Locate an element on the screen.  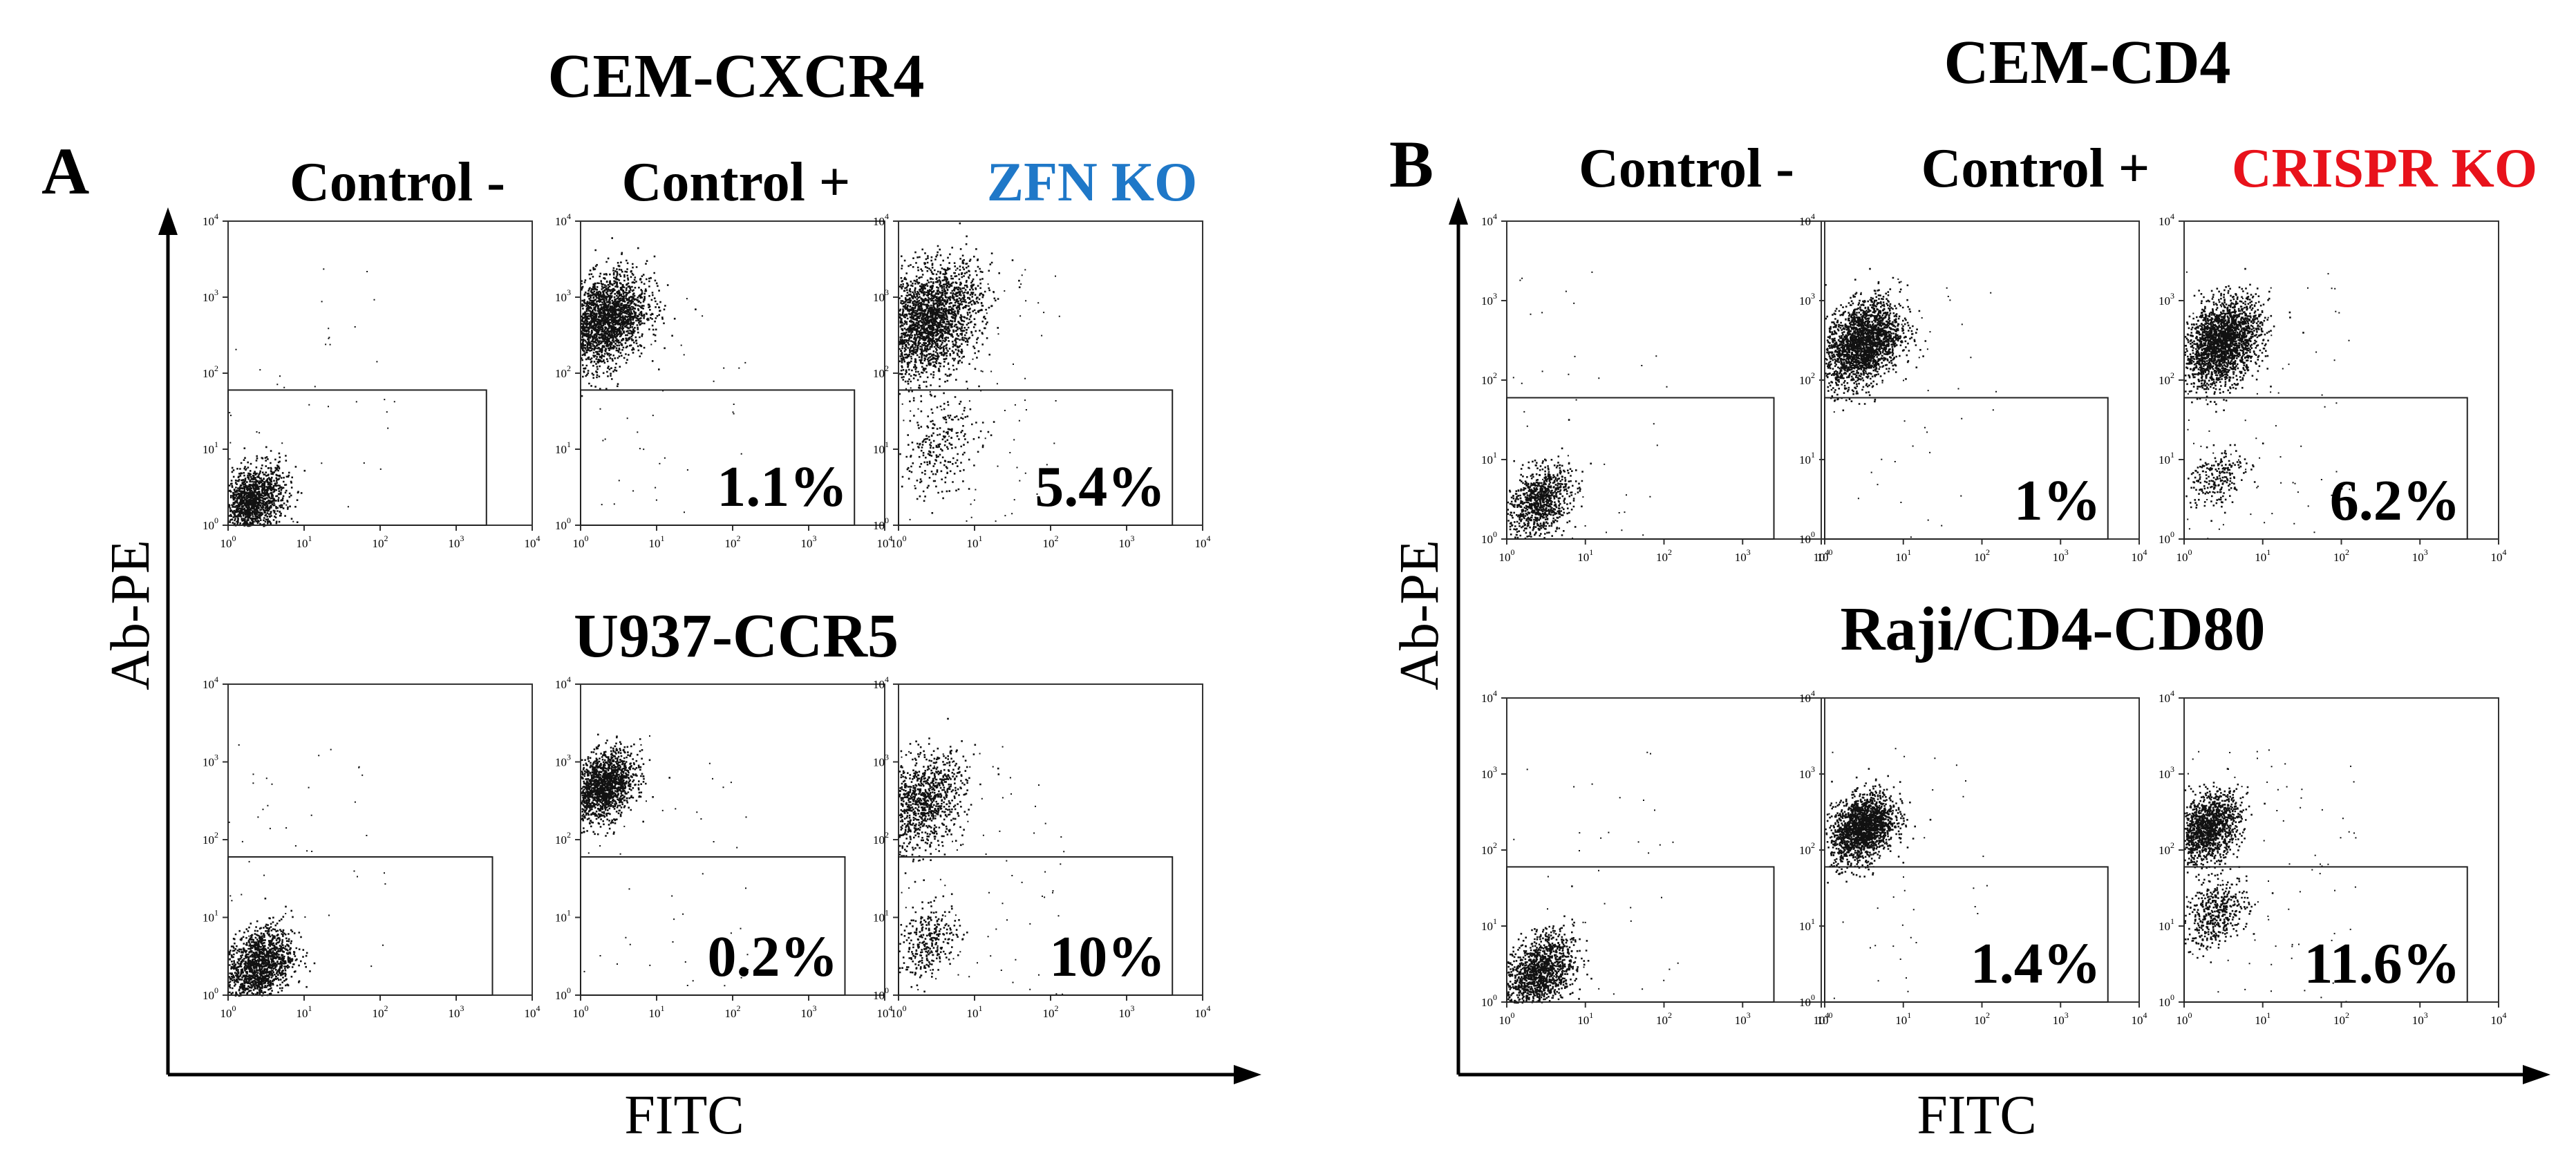
panel-b-x-arrowhead is located at coordinates (2536, 1074).